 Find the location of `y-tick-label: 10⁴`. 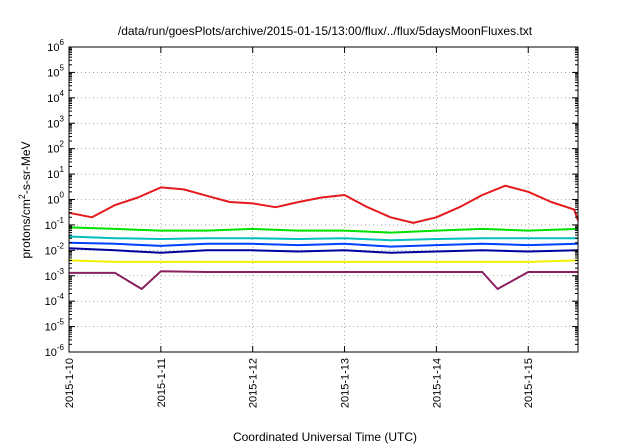

y-tick-label: 10⁴ is located at coordinates (55, 97).